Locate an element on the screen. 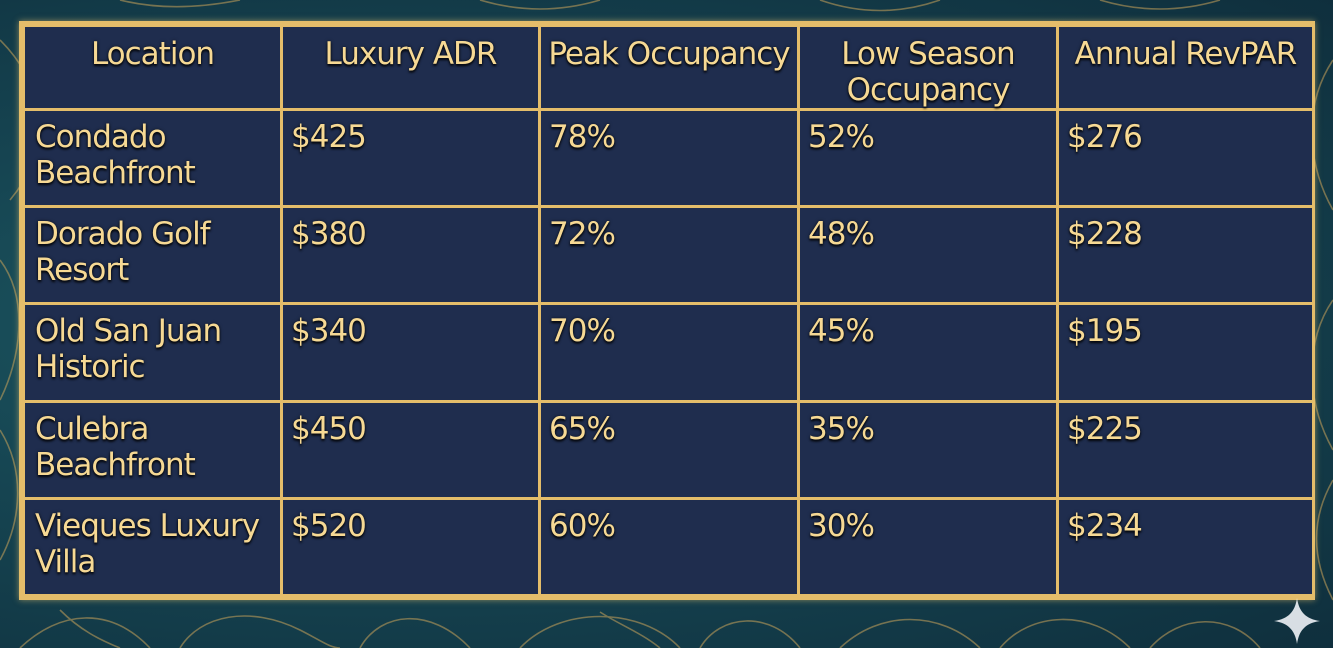 The height and width of the screenshot is (648, 1333). header-location: Location is located at coordinates (152, 67).